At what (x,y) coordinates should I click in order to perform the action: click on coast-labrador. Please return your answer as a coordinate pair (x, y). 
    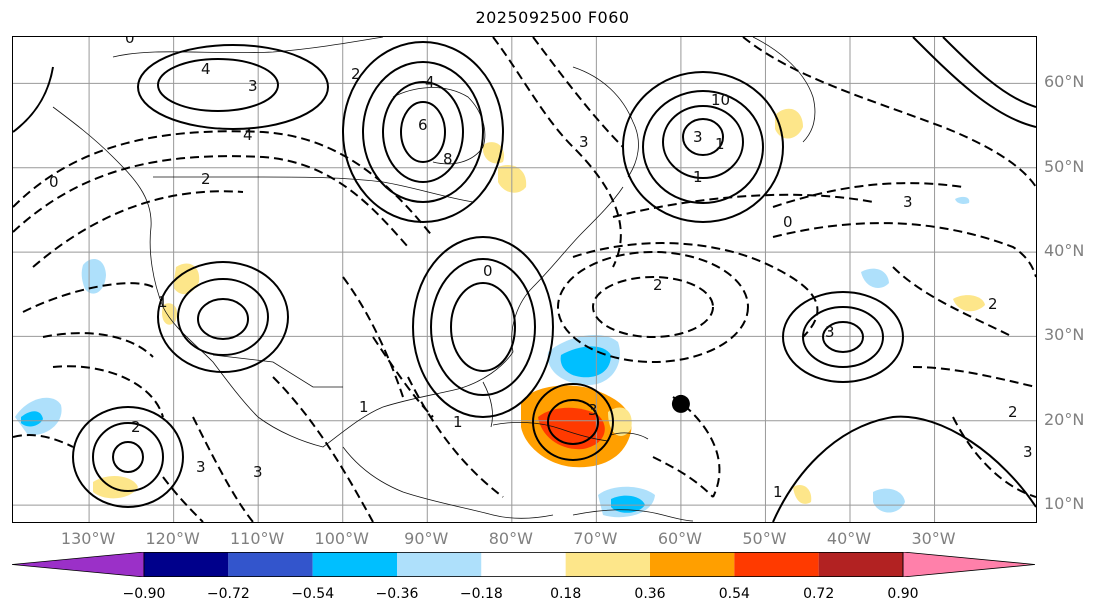
    Looking at the image, I should click on (605, 122).